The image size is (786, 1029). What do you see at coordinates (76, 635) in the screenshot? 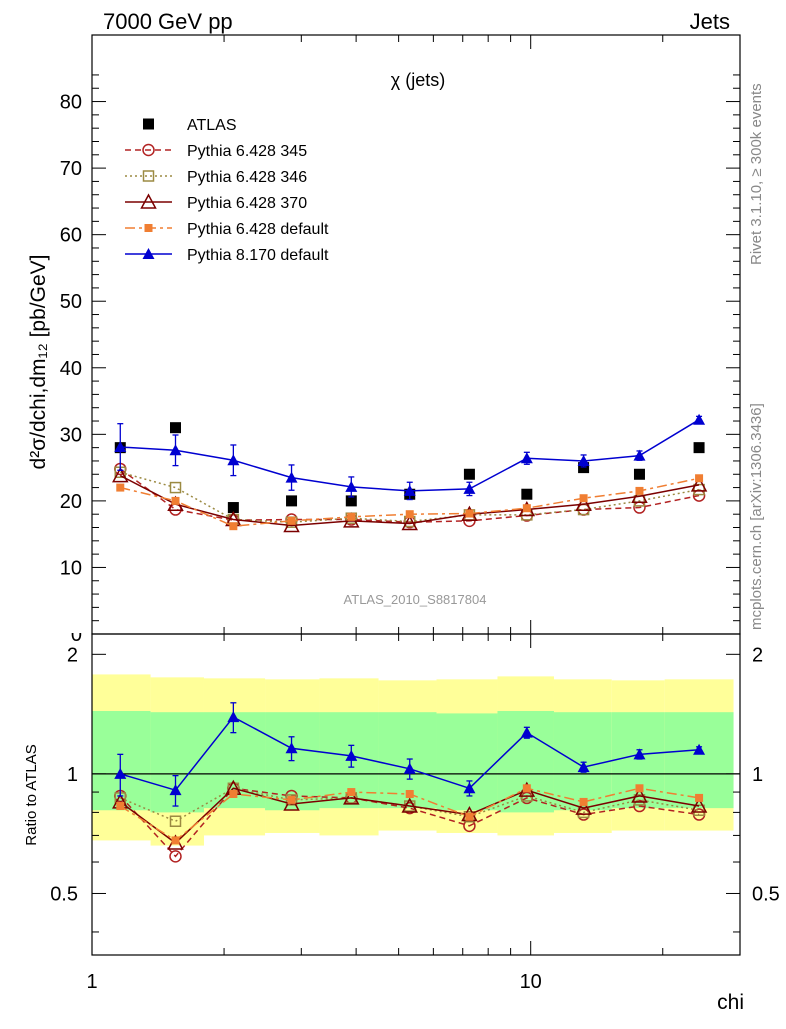
I see `y-tick-label: 0` at bounding box center [76, 635].